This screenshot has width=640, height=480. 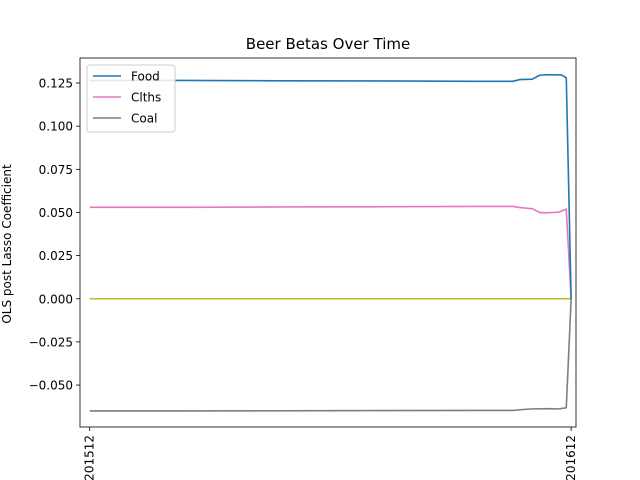 What do you see at coordinates (146, 98) in the screenshot?
I see `legend-label-clths: Clths` at bounding box center [146, 98].